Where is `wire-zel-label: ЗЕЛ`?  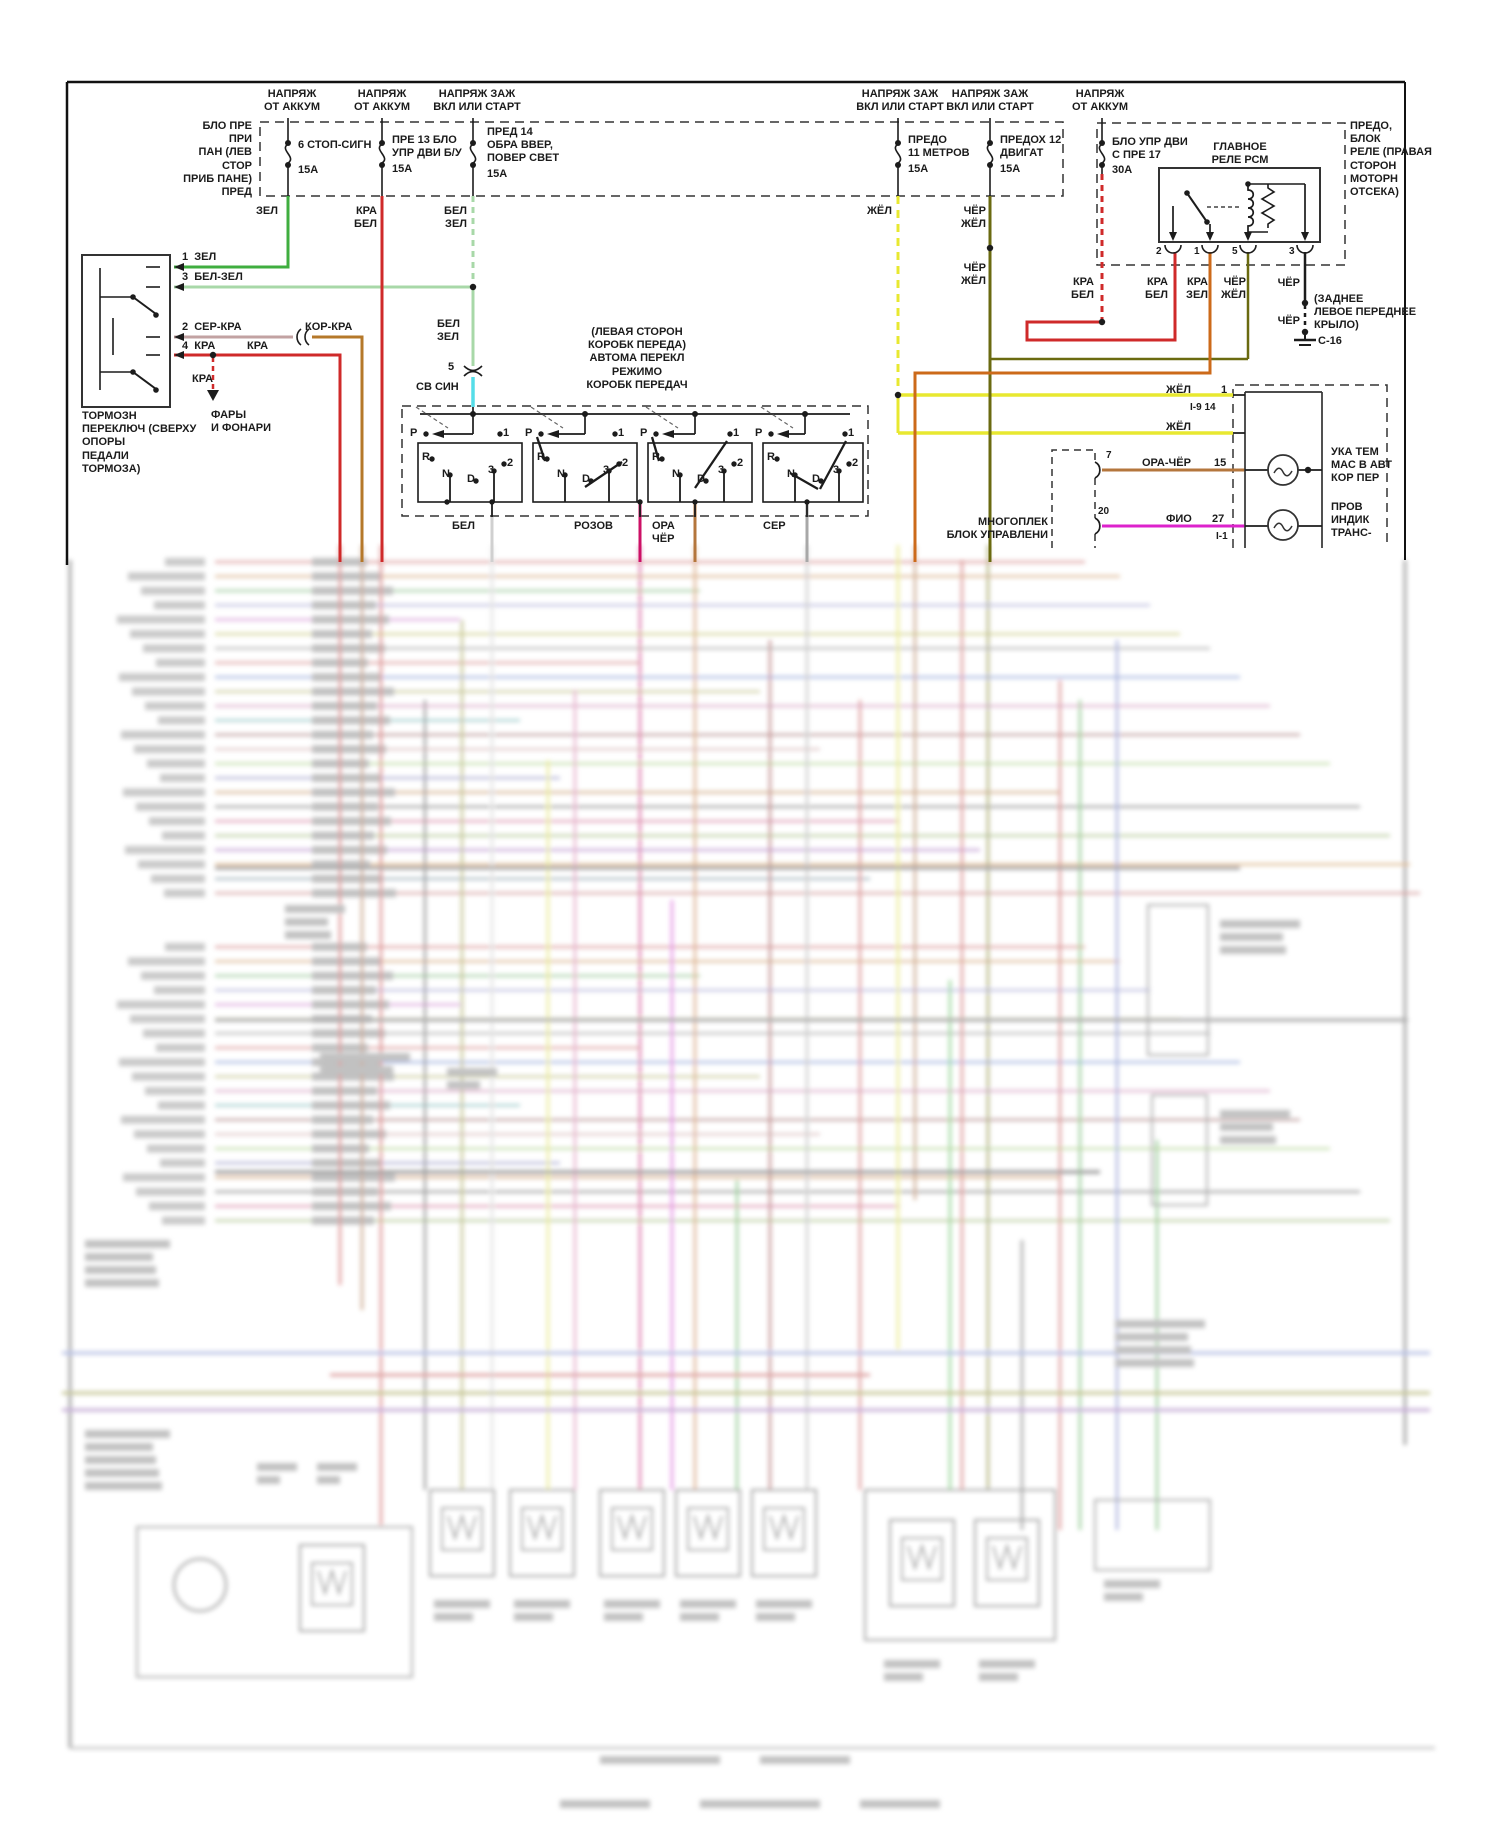 wire-zel-label: ЗЕЛ is located at coordinates (267, 211).